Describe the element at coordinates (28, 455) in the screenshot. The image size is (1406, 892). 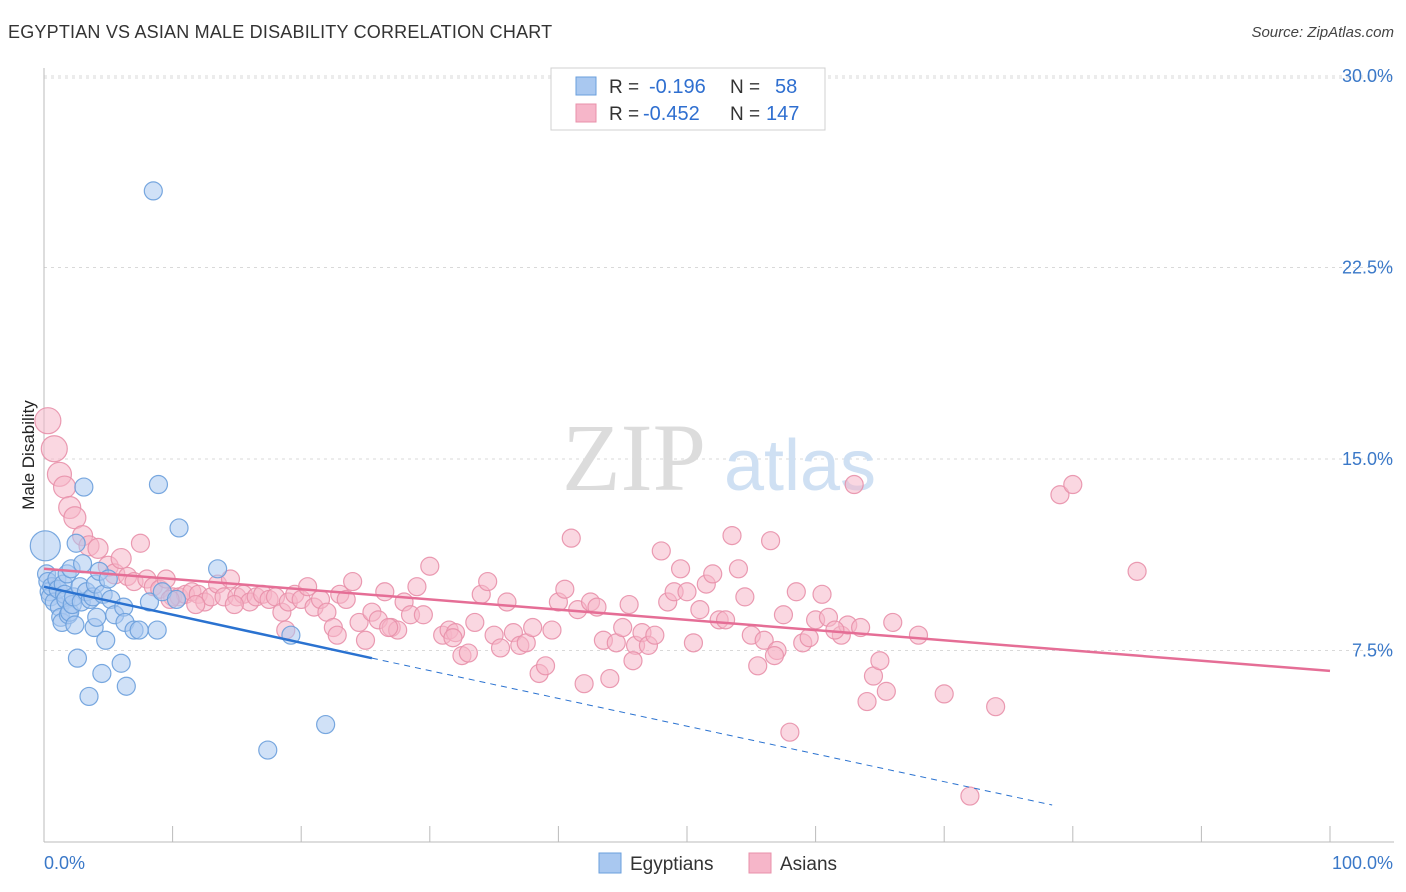
I see `y-axis-label: Male Disability` at that location.